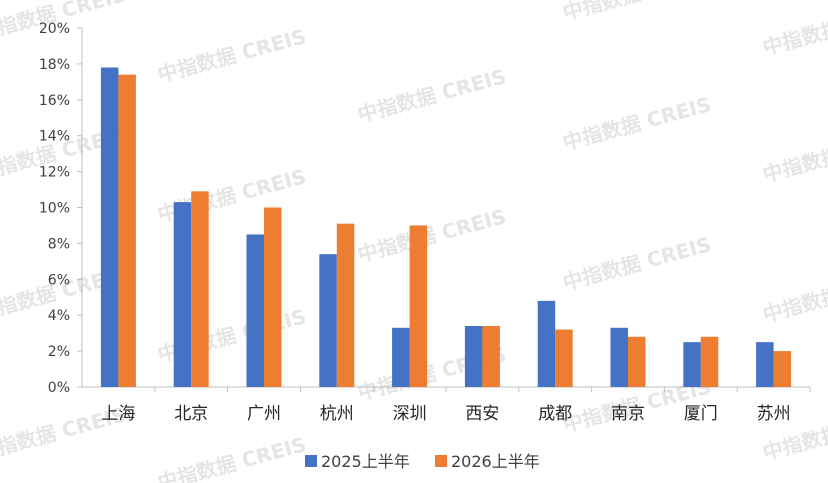 The height and width of the screenshot is (483, 828). I want to click on x-tick-label: 广州, so click(264, 414).